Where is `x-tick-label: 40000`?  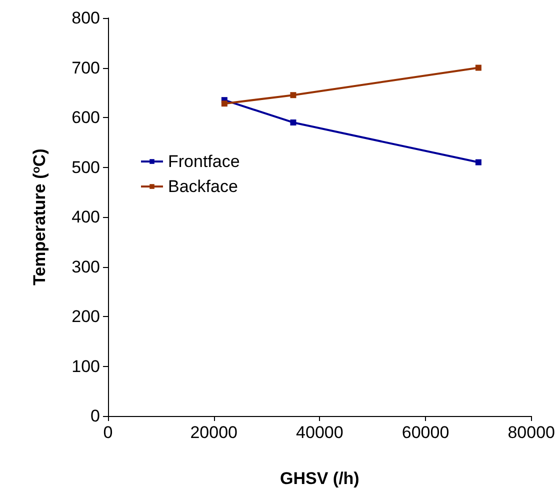
x-tick-label: 40000 is located at coordinates (320, 432).